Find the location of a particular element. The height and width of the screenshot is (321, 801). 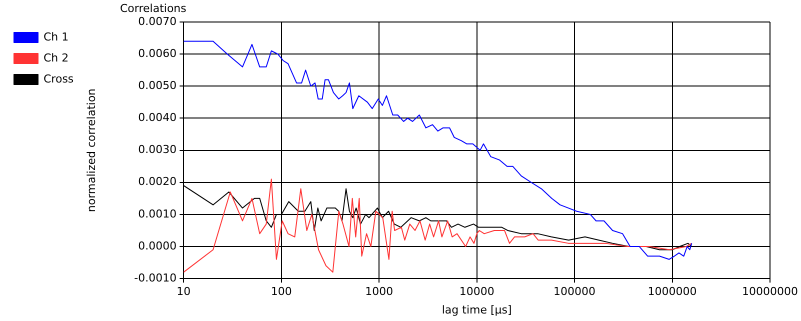

x-tick-label: 10000 is located at coordinates (476, 291).